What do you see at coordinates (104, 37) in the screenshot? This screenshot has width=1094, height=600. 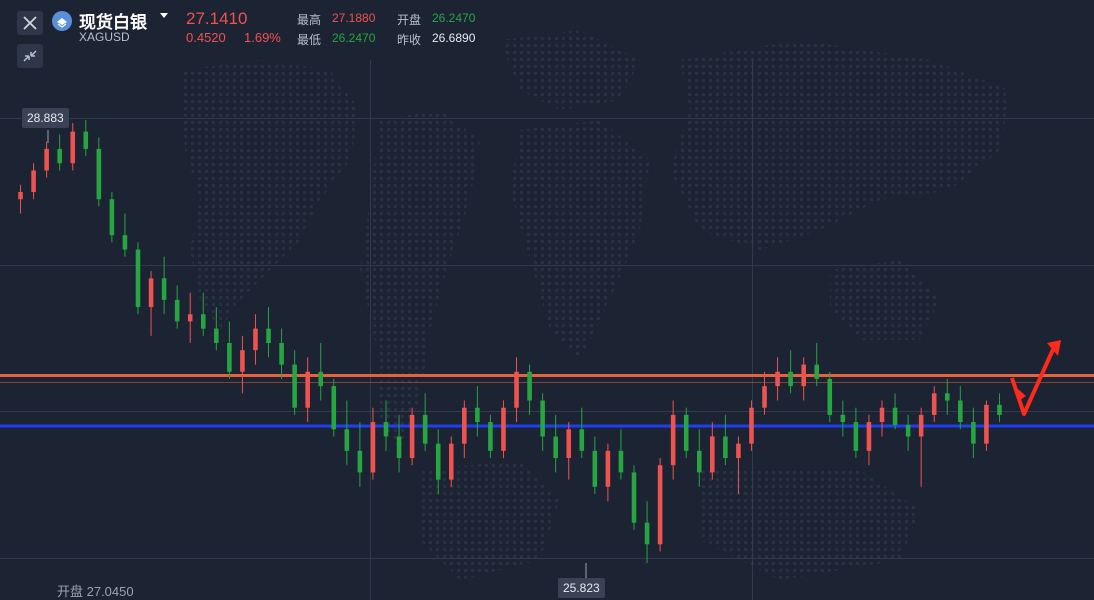 I see `instrument-symbol: XAGUSD` at bounding box center [104, 37].